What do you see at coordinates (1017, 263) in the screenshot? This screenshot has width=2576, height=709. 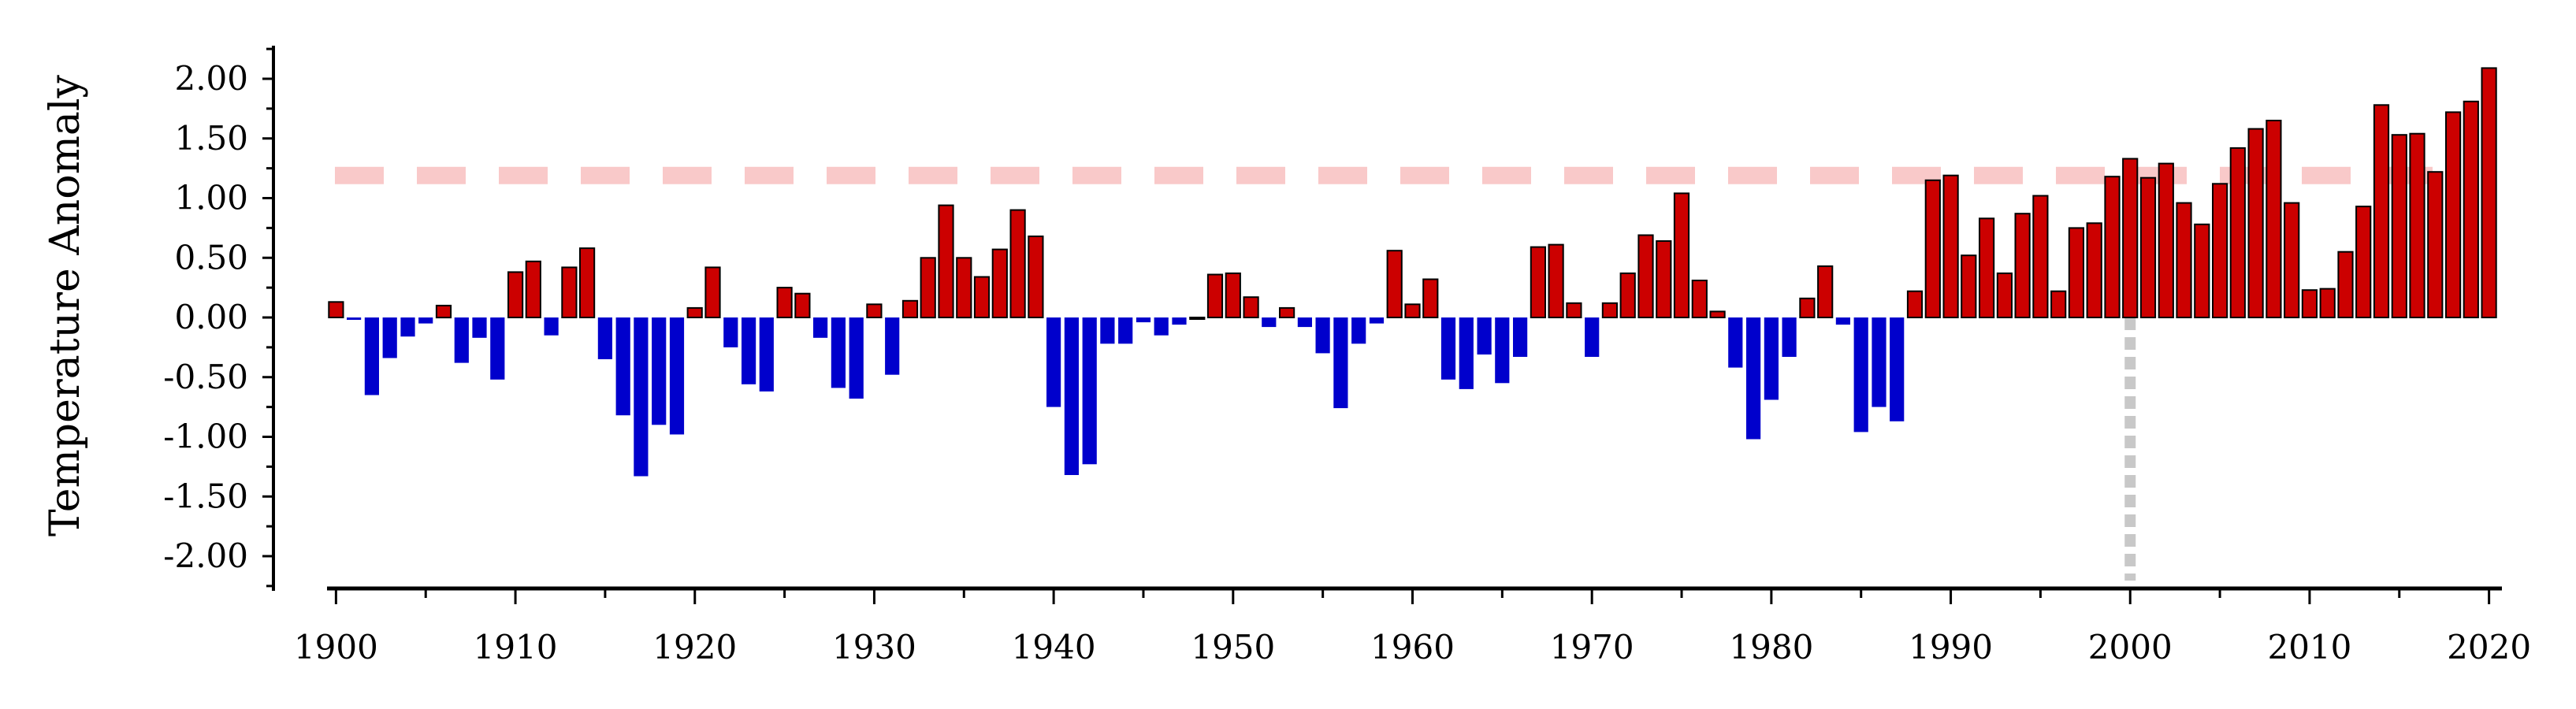 I see `bar-1938` at bounding box center [1017, 263].